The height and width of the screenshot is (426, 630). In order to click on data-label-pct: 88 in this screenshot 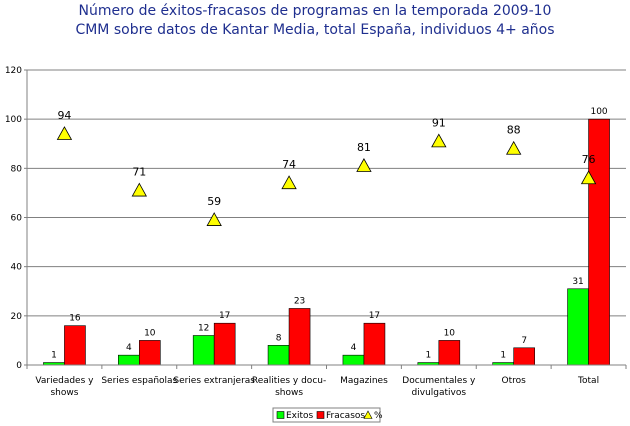, I will do `click(514, 130)`.